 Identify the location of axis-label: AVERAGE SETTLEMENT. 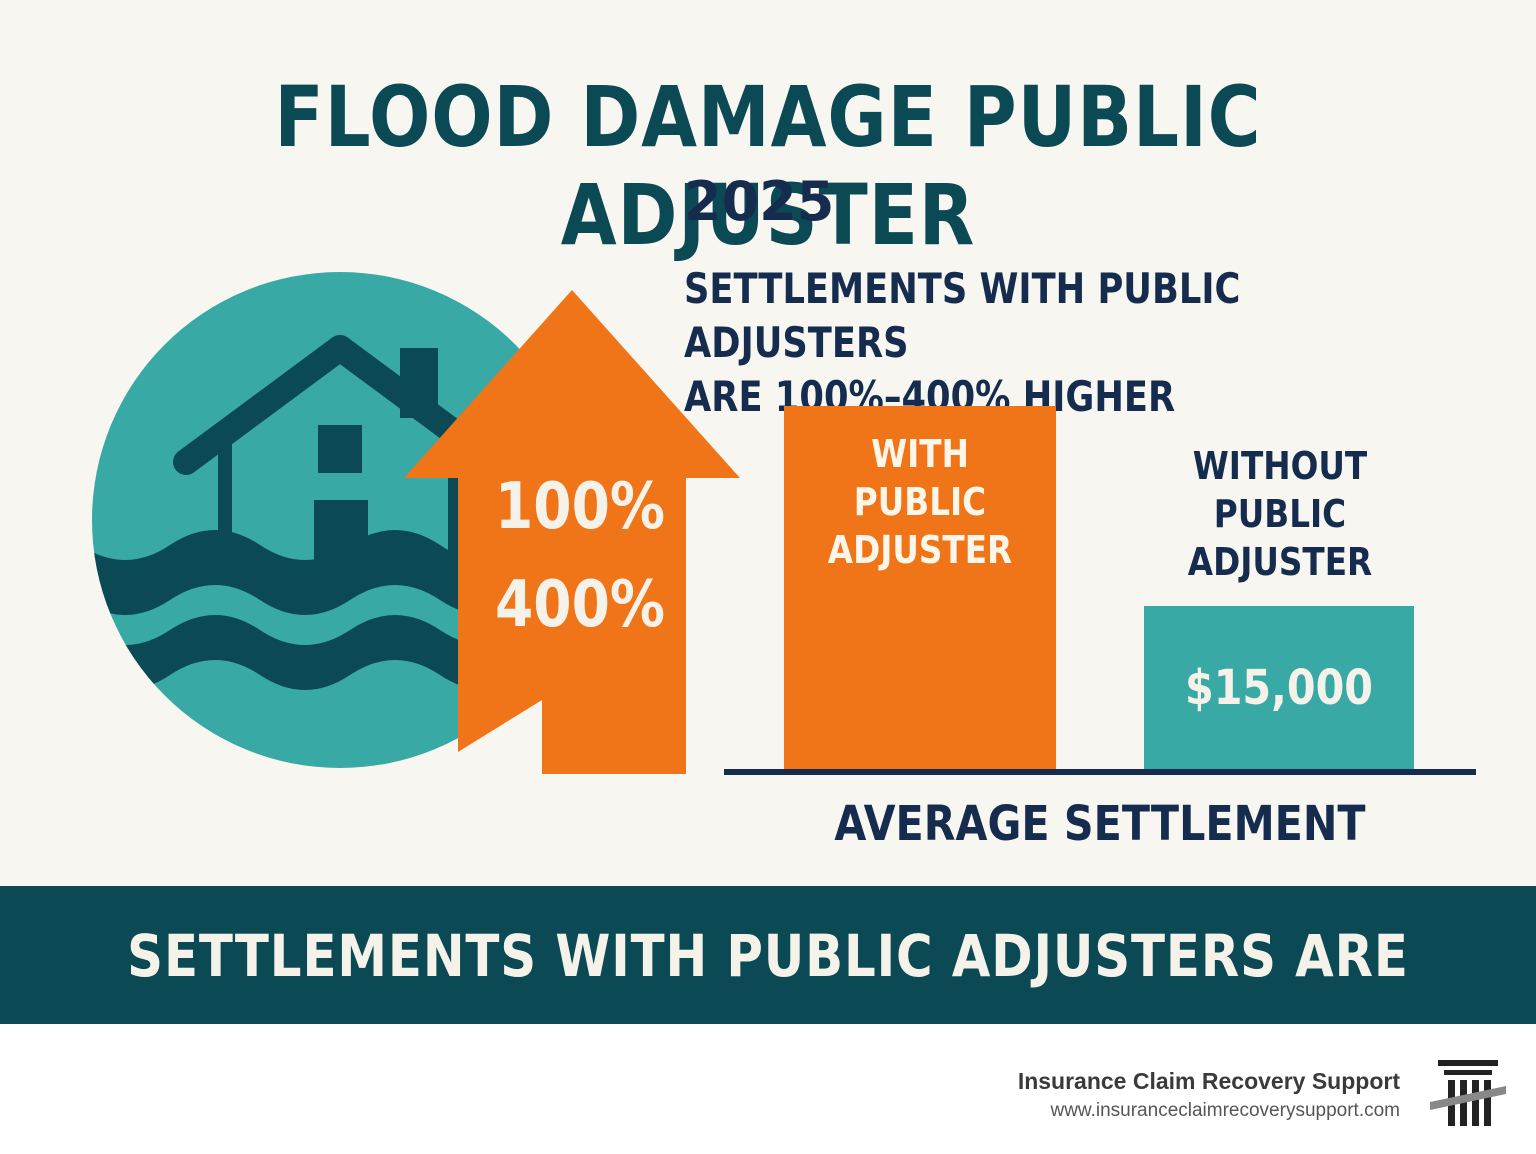
(1100, 824).